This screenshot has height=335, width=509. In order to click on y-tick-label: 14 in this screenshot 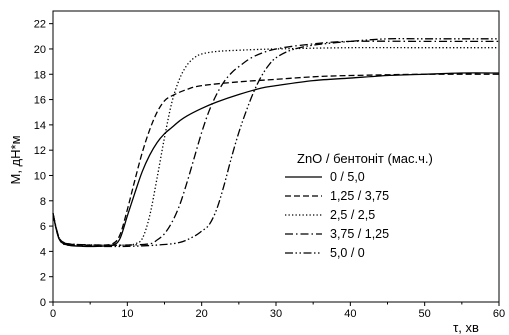, I will do `click(40, 126)`.